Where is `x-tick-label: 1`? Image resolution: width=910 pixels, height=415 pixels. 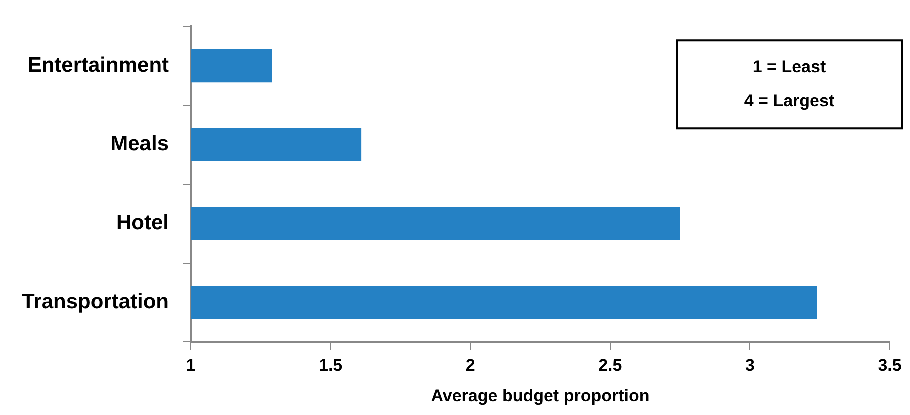
x-tick-label: 1 is located at coordinates (191, 366).